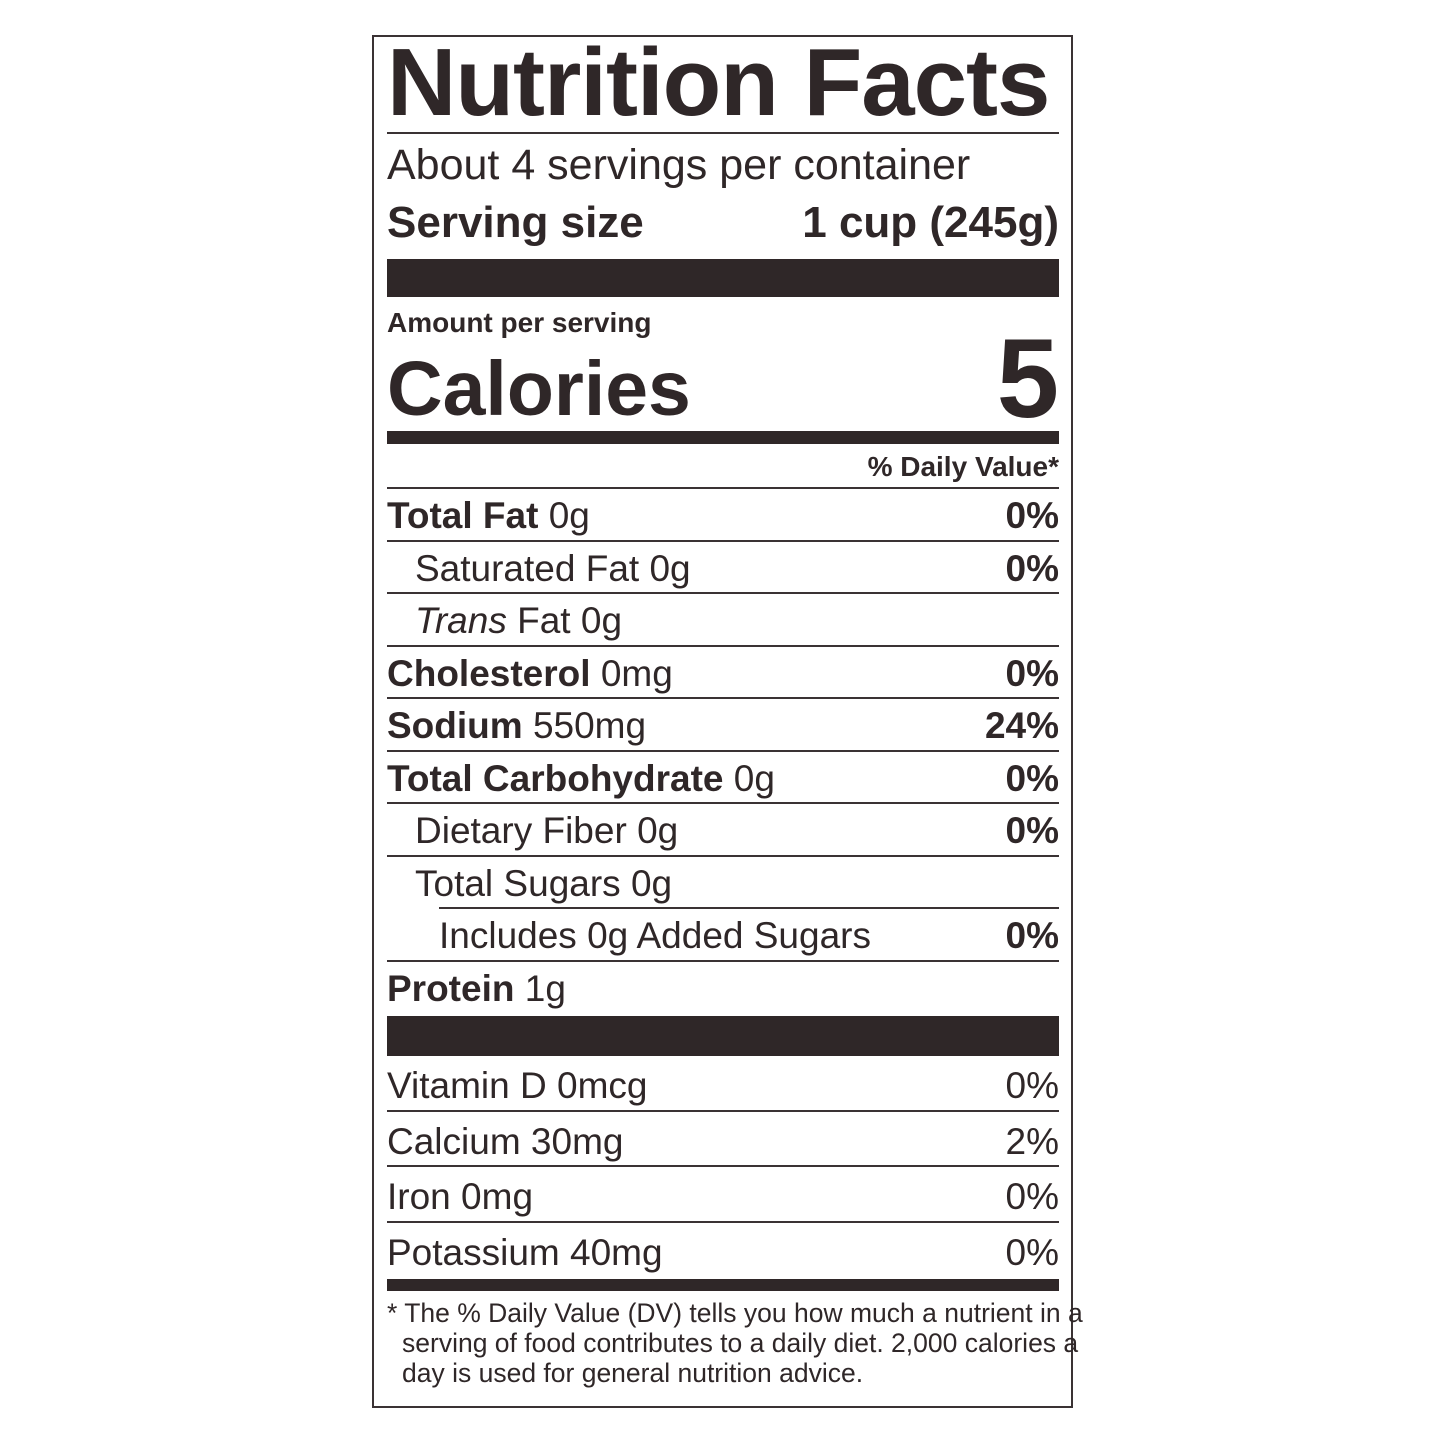 The width and height of the screenshot is (1445, 1445). I want to click on vitamin-name: Calcium, so click(454, 1141).